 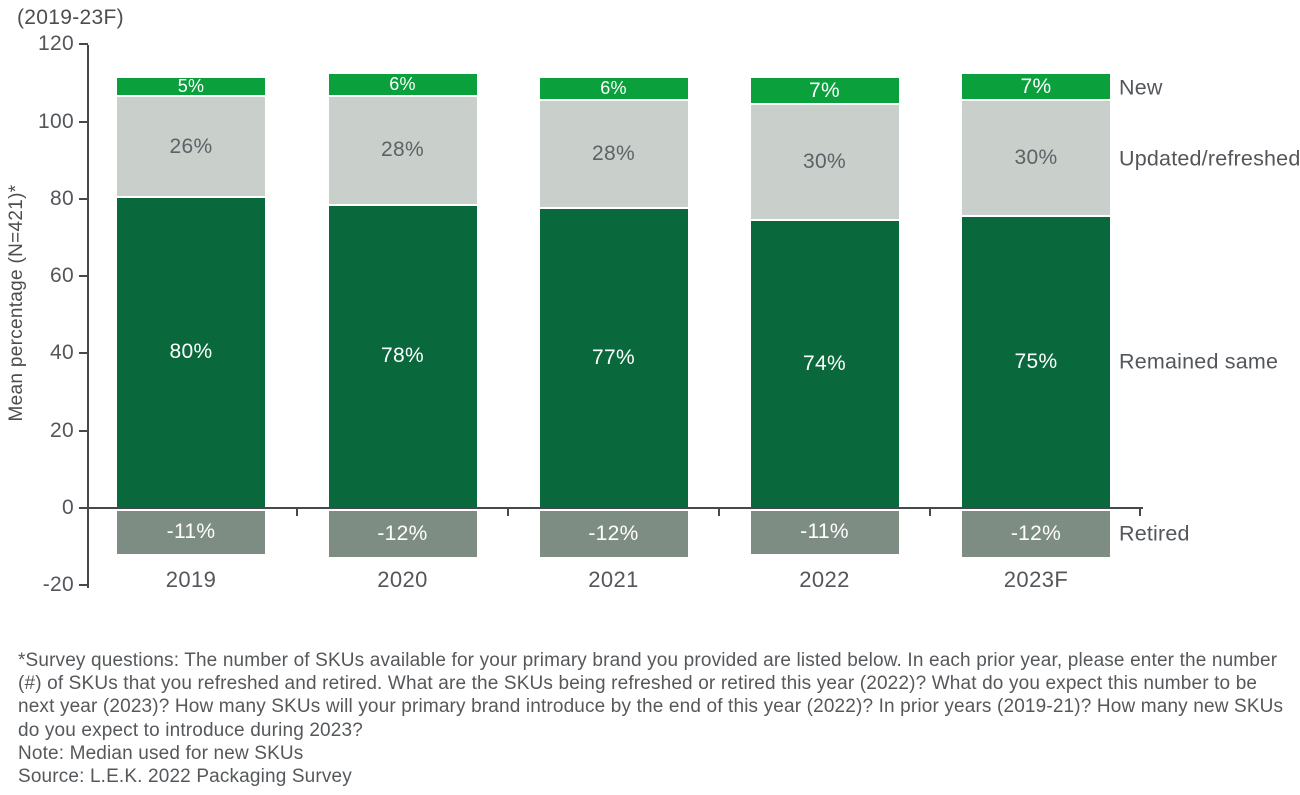 I want to click on x-category-label: 2022, so click(x=824, y=579).